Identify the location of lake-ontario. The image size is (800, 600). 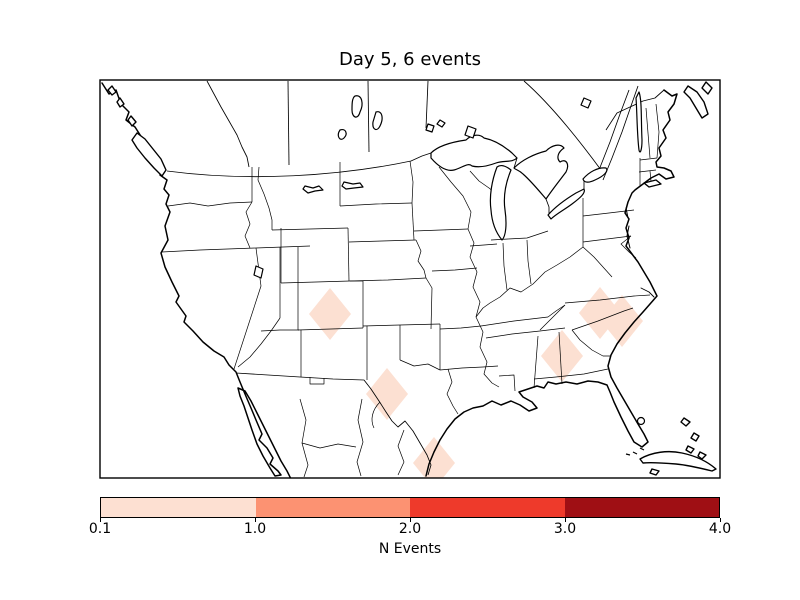
(595, 175).